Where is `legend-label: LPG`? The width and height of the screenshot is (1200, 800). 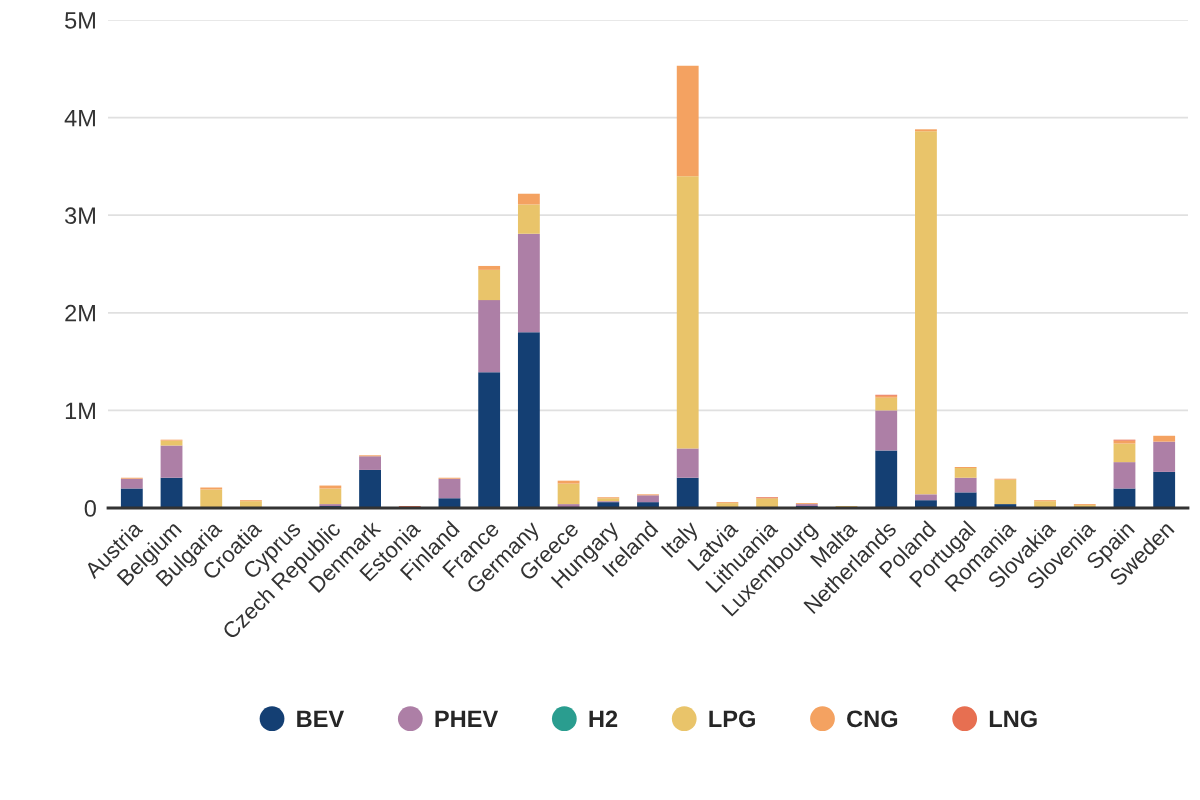
legend-label: LPG is located at coordinates (732, 719).